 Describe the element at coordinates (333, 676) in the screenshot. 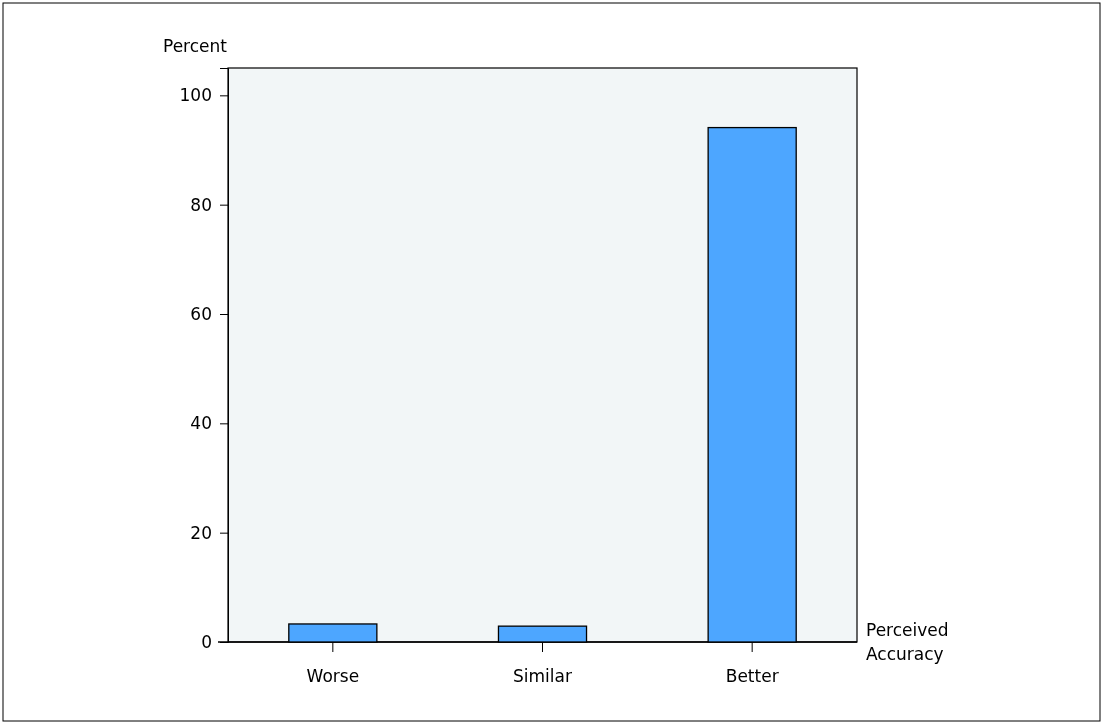

I see `x-tick-label: Worse` at that location.